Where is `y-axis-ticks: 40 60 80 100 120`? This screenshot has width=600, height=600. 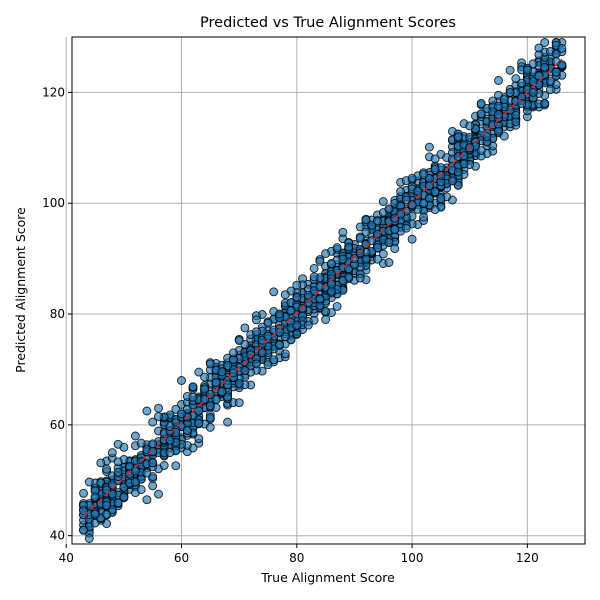 y-axis-ticks: 40 60 80 100 120 is located at coordinates (57, 314).